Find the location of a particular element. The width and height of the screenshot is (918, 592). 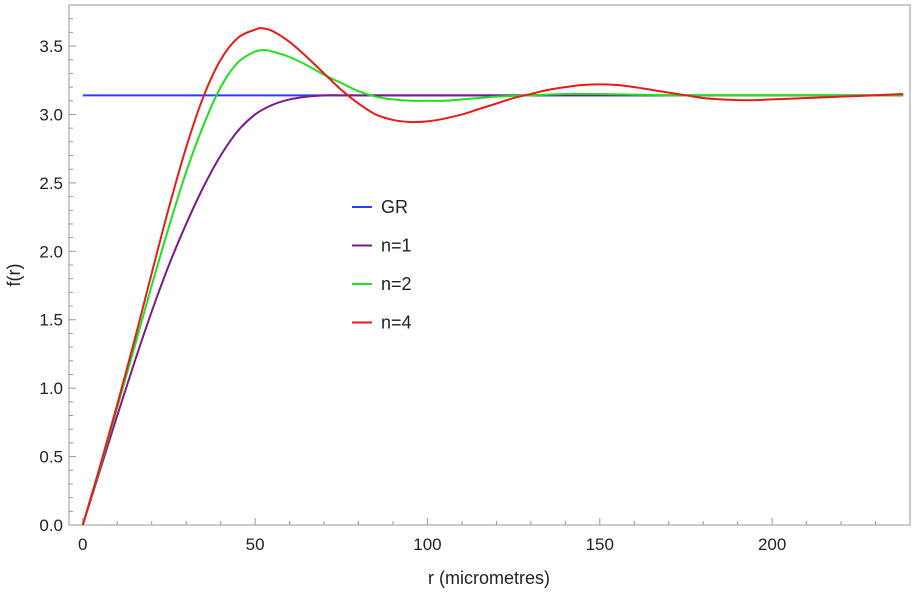

y-tick-label: 1.5 is located at coordinates (51, 320).